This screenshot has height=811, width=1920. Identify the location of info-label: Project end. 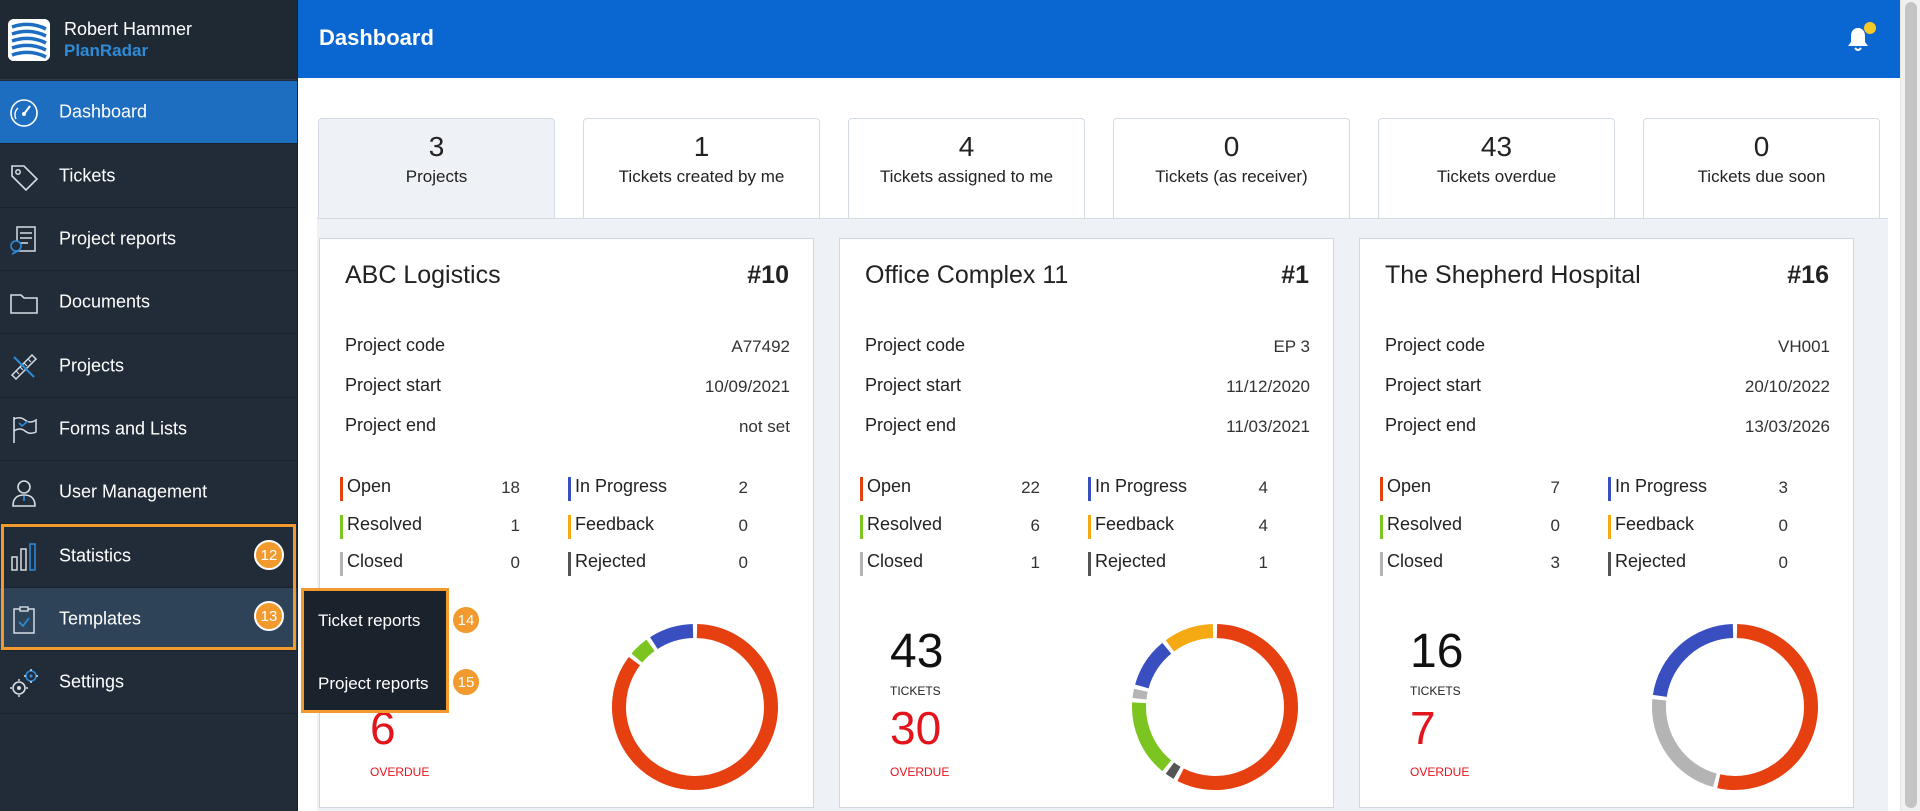
(391, 425).